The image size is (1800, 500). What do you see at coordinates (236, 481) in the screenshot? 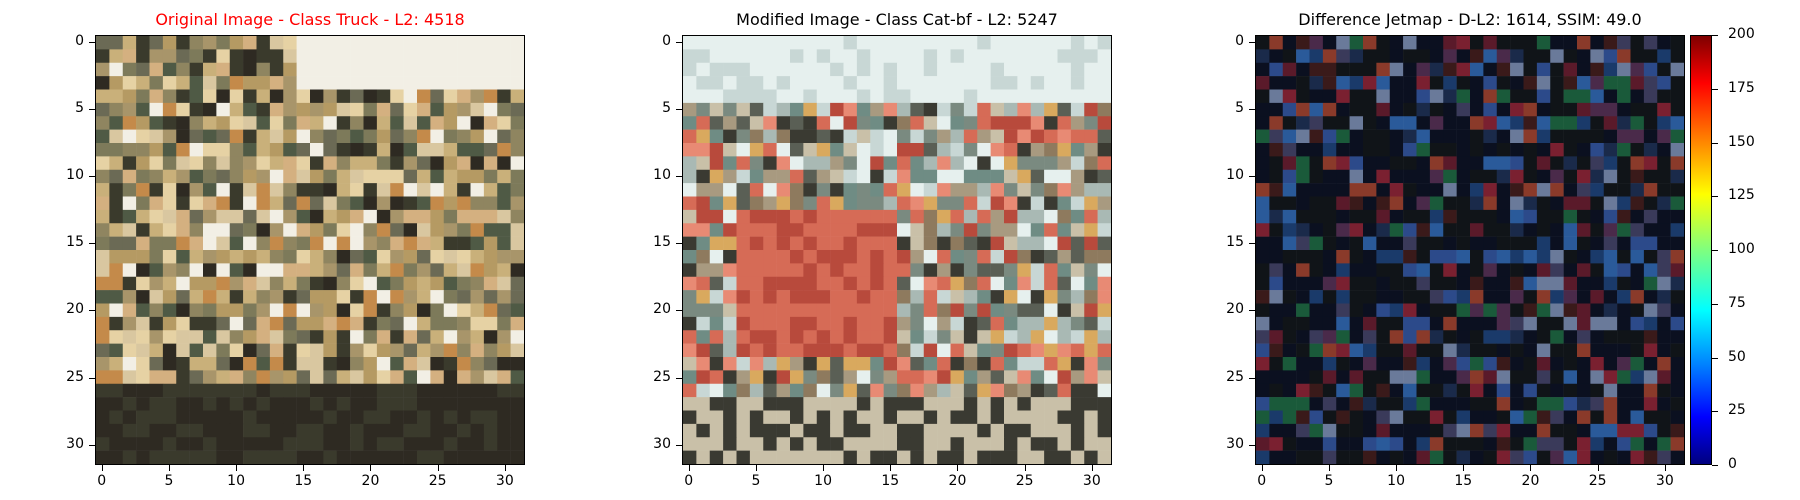
I see `x-tick-label: 10` at bounding box center [236, 481].